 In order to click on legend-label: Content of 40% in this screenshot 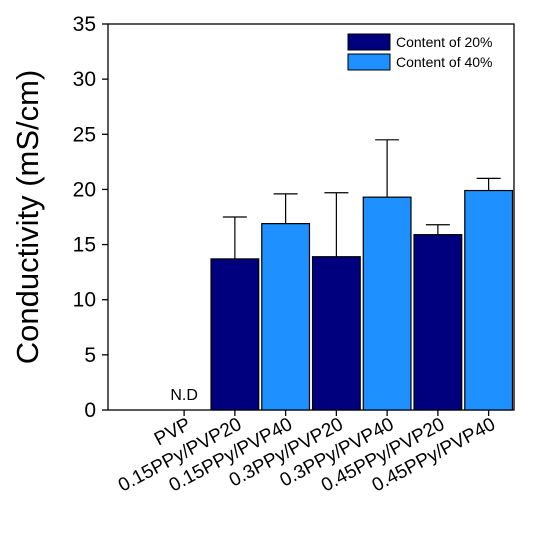, I will do `click(444, 62)`.